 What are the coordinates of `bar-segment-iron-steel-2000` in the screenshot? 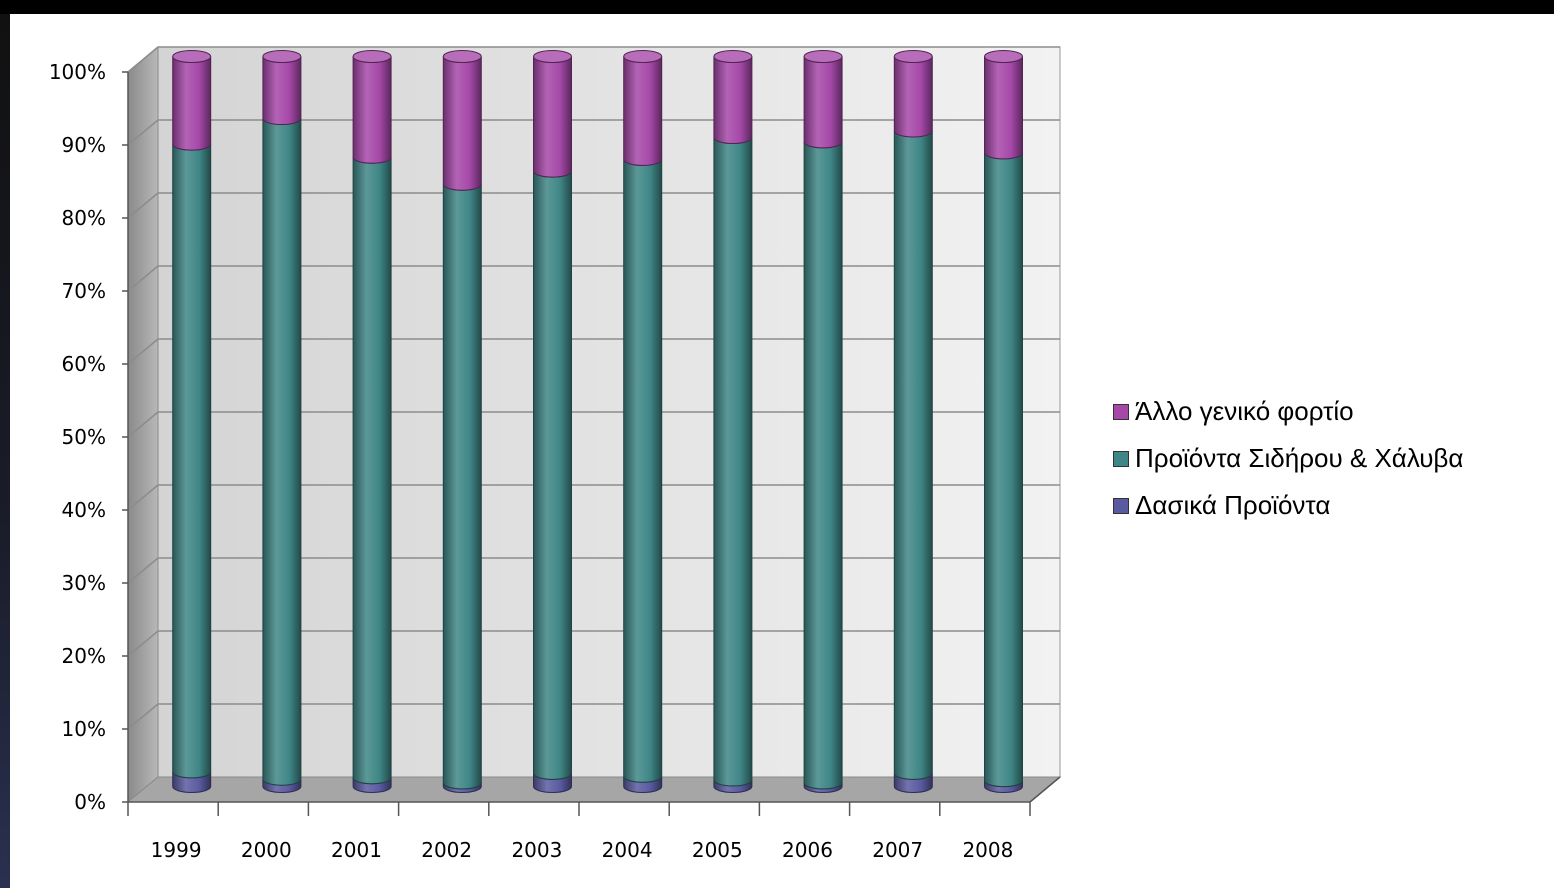 It's located at (282, 452).